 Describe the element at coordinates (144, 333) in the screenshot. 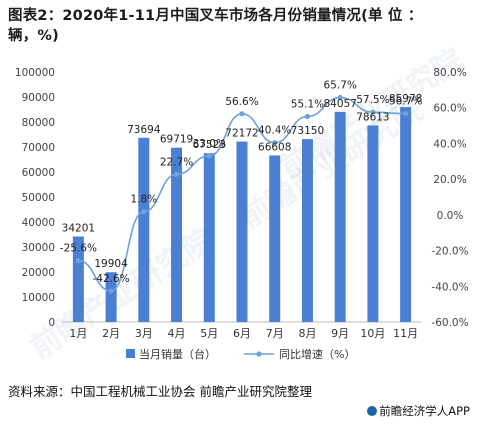

I see `x-tick-label: 3月` at that location.